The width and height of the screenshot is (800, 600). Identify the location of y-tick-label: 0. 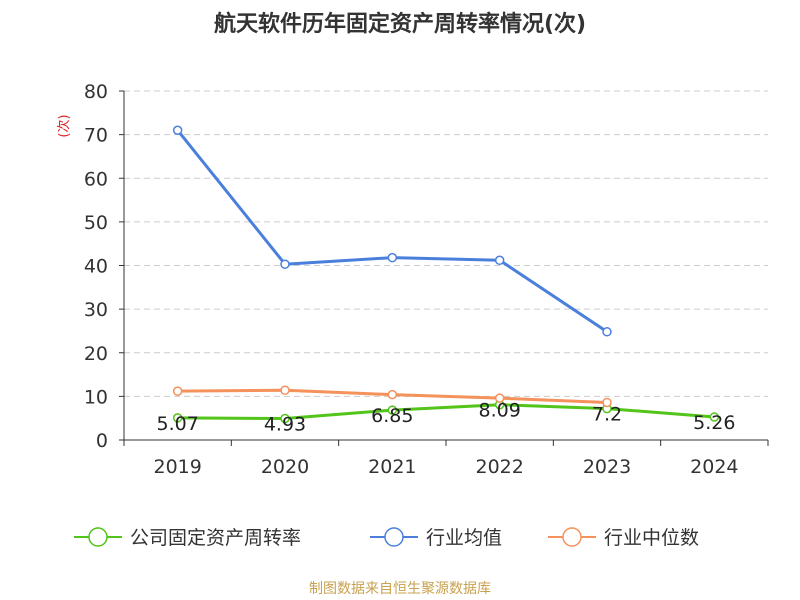
(102, 441).